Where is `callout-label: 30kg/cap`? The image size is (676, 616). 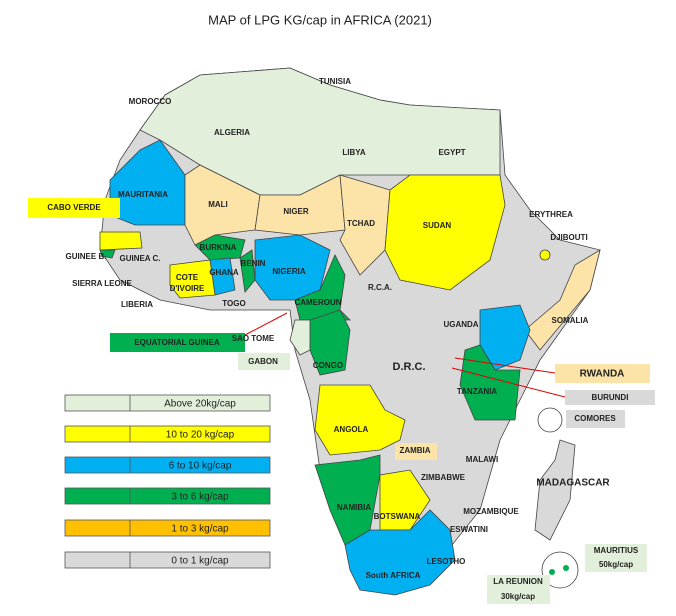 callout-label: 30kg/cap is located at coordinates (518, 596).